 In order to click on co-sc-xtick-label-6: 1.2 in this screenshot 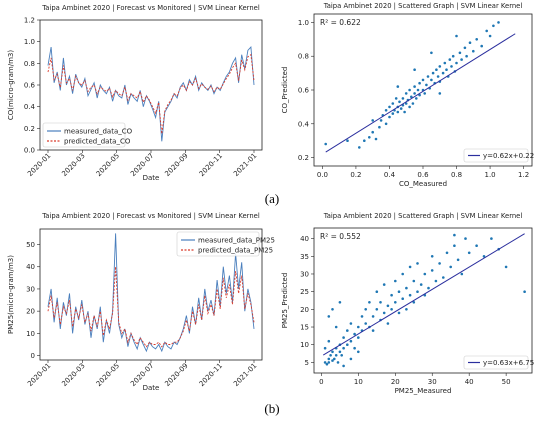, I will do `click(523, 175)`.